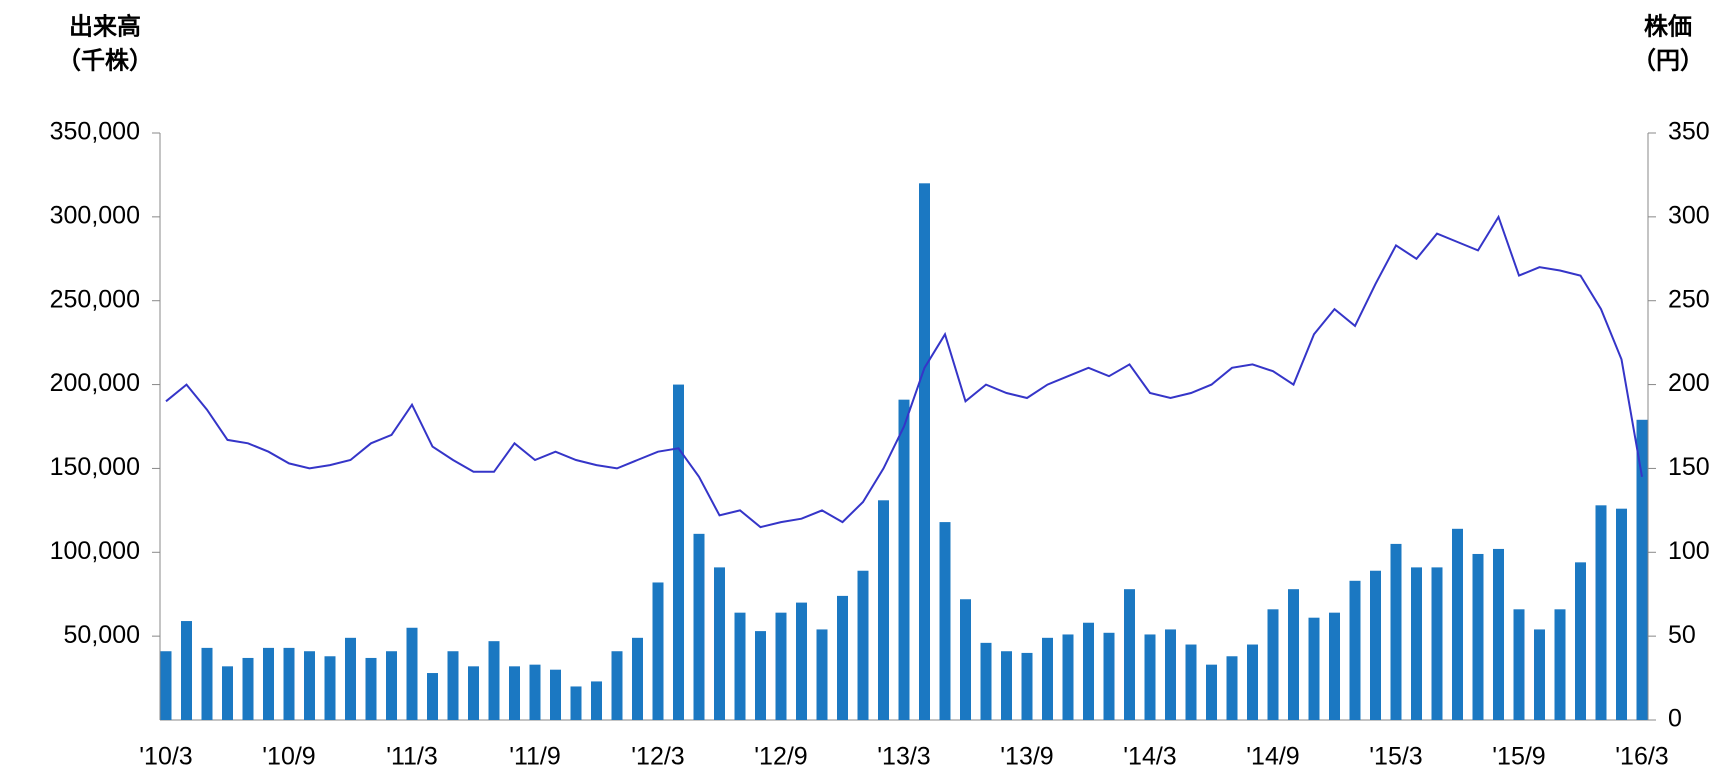 The image size is (1733, 772). Describe the element at coordinates (535, 757) in the screenshot. I see `x-tick-label: '11/9` at that location.